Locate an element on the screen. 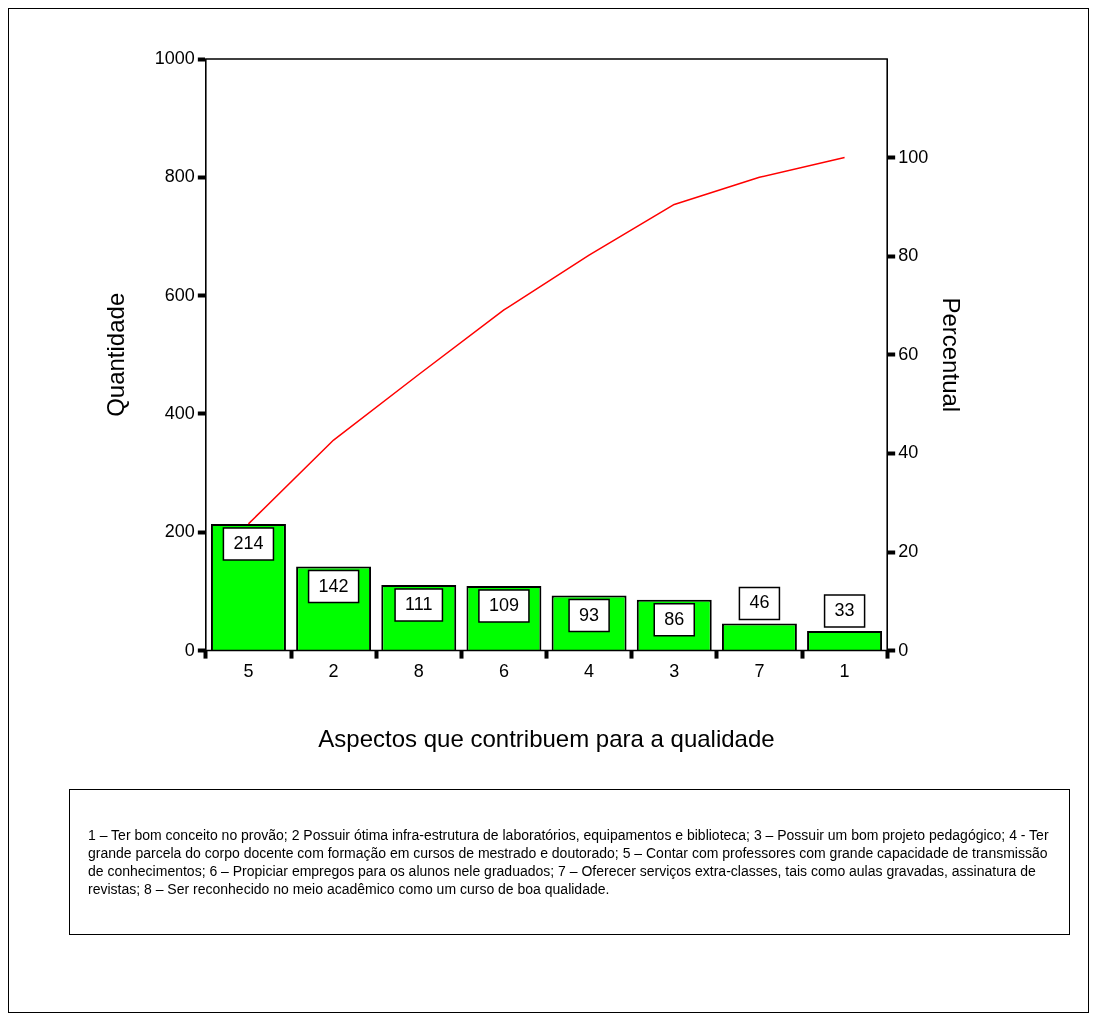 The width and height of the screenshot is (1099, 1023). y2-axis-title: Percentual is located at coordinates (951, 355).